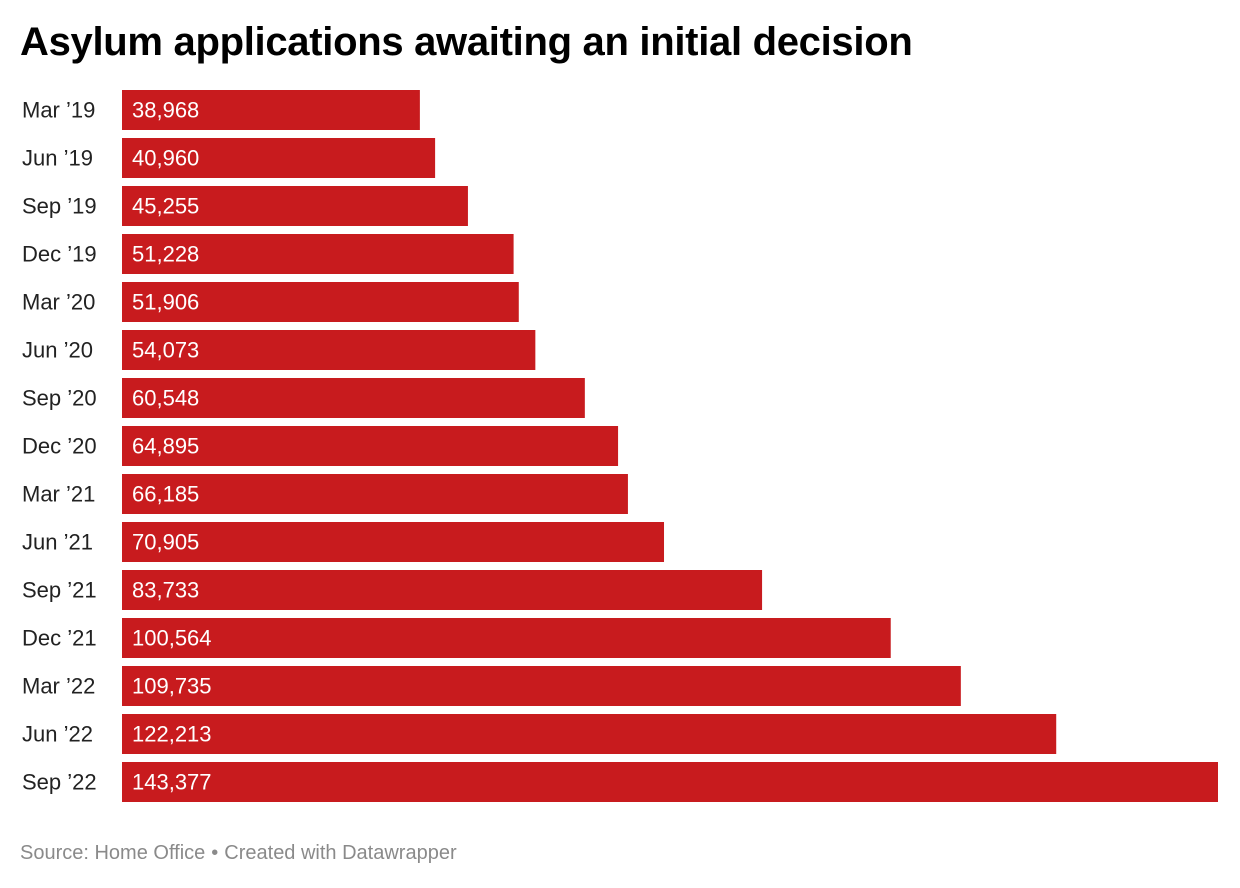 The height and width of the screenshot is (888, 1240). What do you see at coordinates (57, 734) in the screenshot?
I see `category-label: Jun ’22` at bounding box center [57, 734].